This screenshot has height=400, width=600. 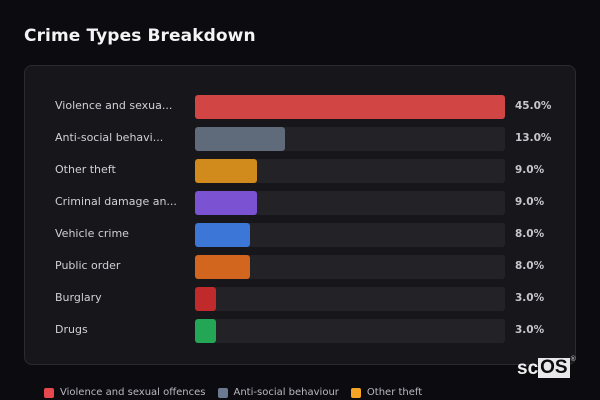 I want to click on bar-row: Violence and sexua... 45.0%, so click(x=300, y=107).